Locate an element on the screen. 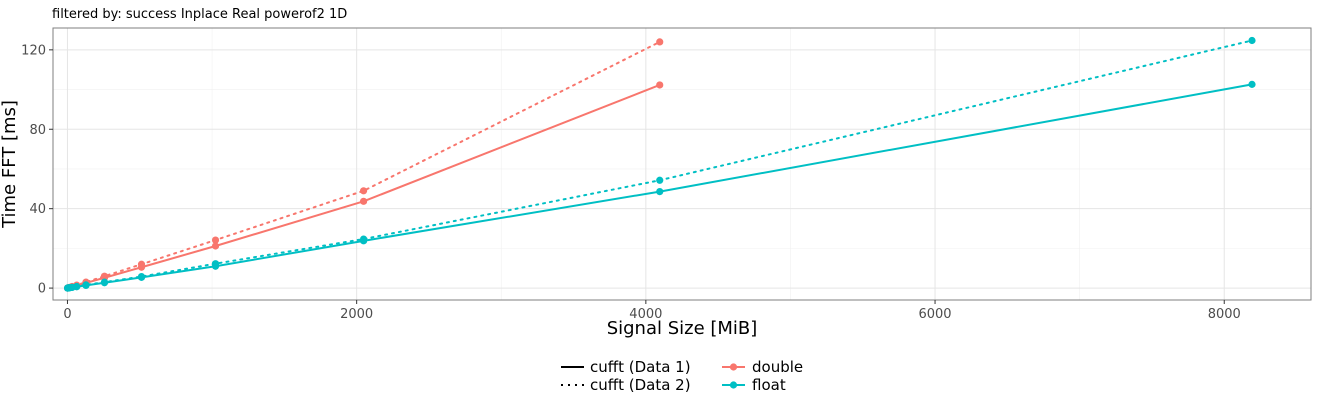 This screenshot has width=1321, height=400. legend-label-cufft-data-2: cufft (Data 2) is located at coordinates (640, 385).